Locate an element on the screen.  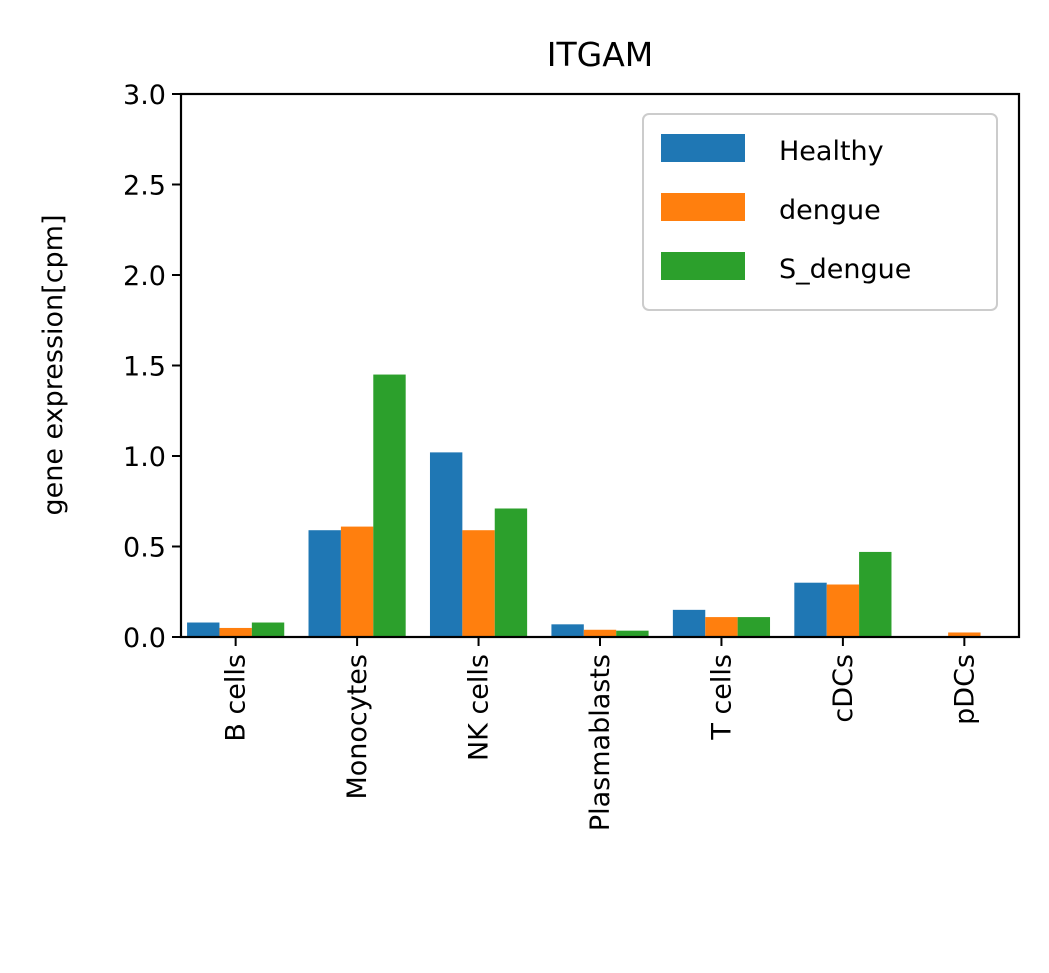
y-axis-ticks: 0.0 0.5 1.0 1.5 2.0 2.5 3.0 is located at coordinates (152, 367).